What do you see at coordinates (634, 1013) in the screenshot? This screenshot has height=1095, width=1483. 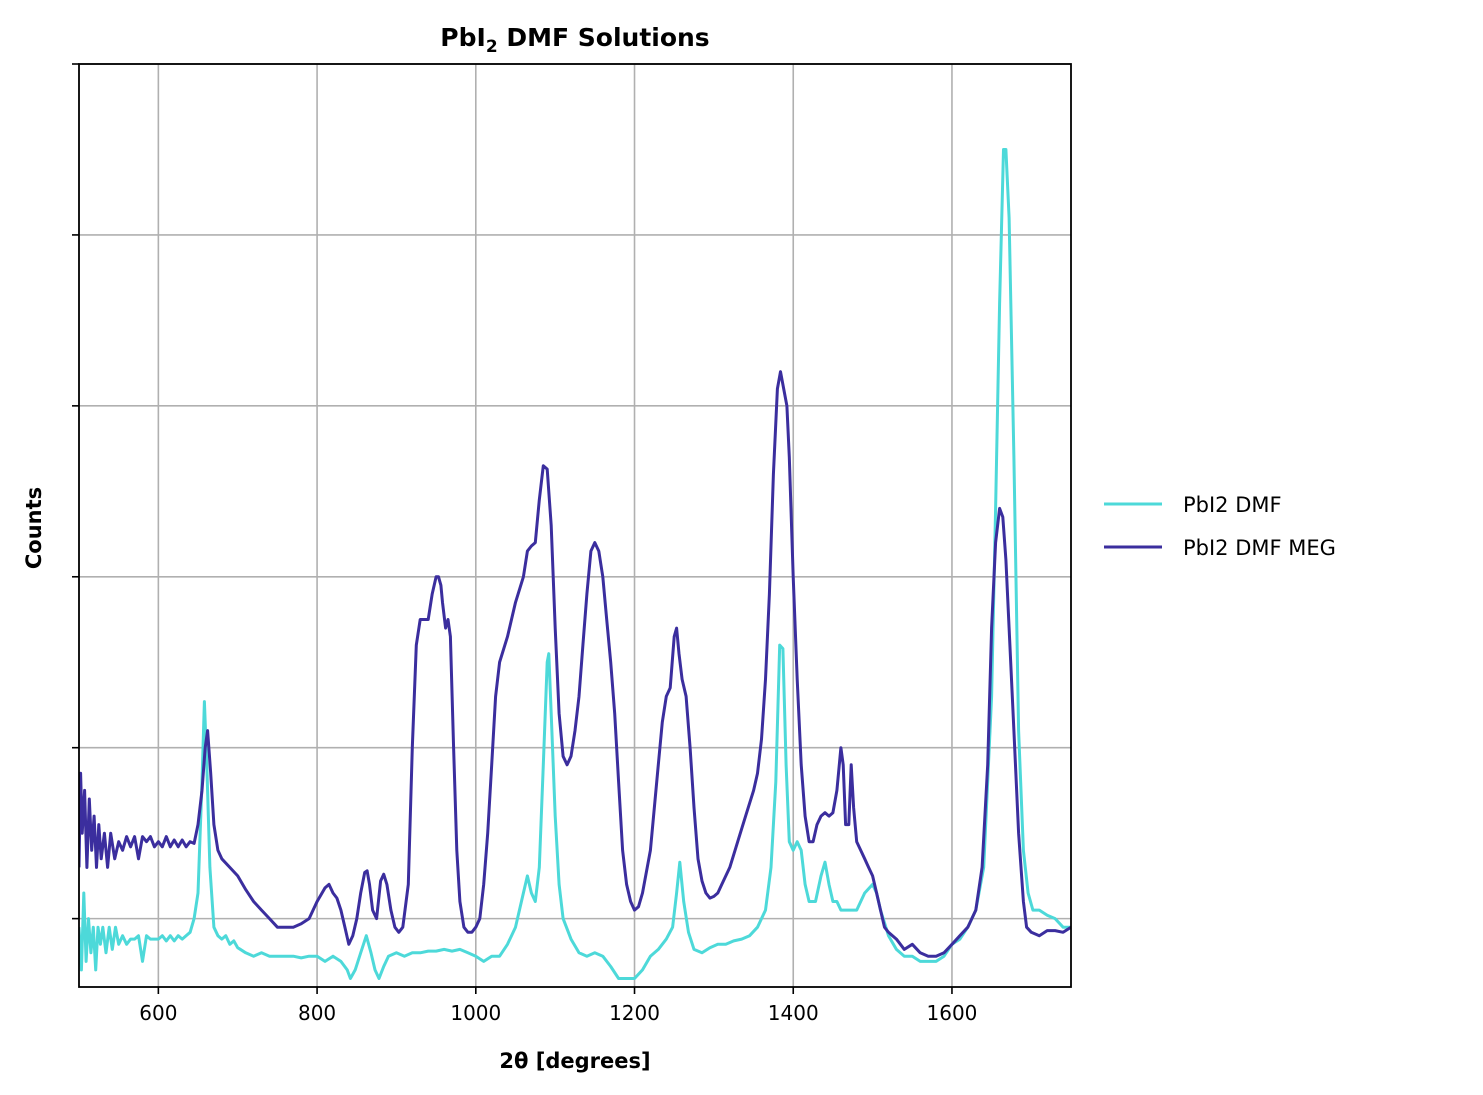 I see `x-tick-label: 1200` at bounding box center [634, 1013].